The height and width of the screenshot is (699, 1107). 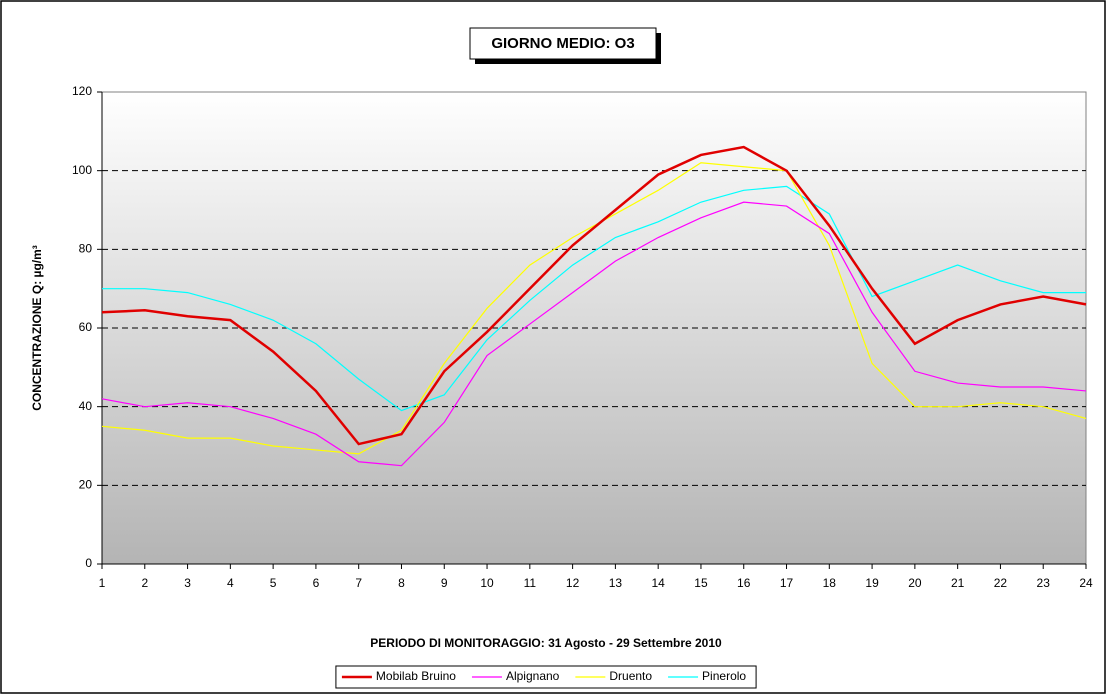 What do you see at coordinates (830, 583) in the screenshot?
I see `x-tick-label: 18` at bounding box center [830, 583].